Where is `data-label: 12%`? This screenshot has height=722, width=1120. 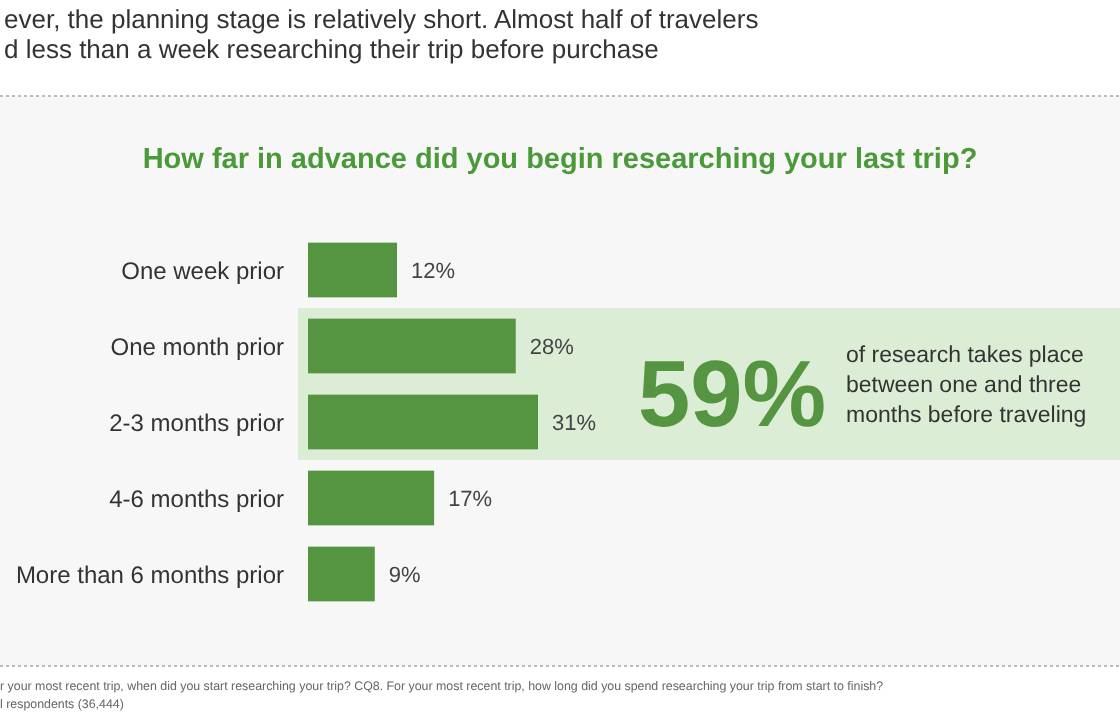 data-label: 12% is located at coordinates (433, 272).